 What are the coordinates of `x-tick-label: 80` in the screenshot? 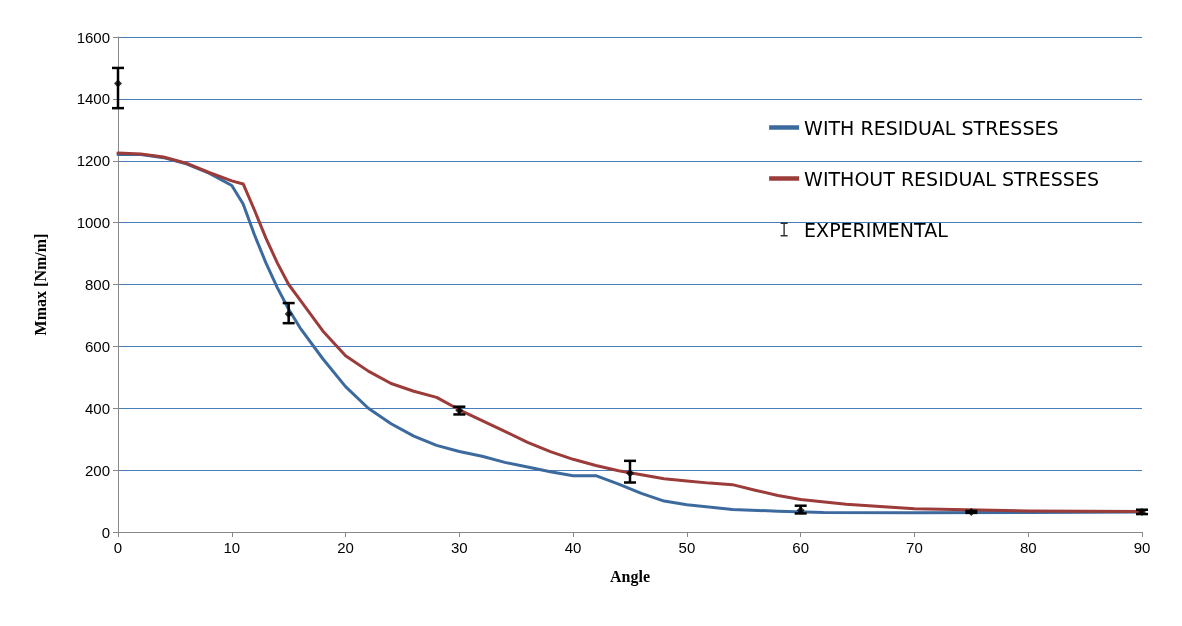 It's located at (1028, 547).